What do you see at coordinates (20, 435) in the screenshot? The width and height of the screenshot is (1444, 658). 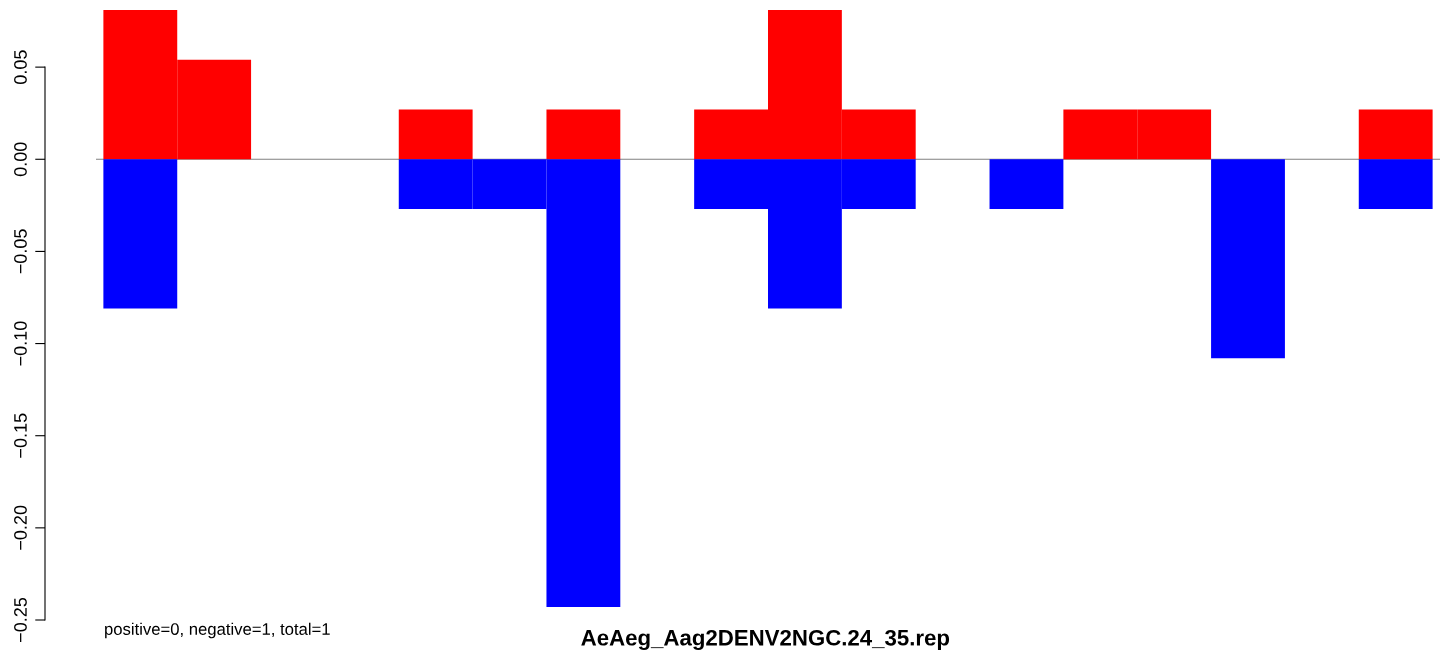 I see `y-tick-label: −0.15` at bounding box center [20, 435].